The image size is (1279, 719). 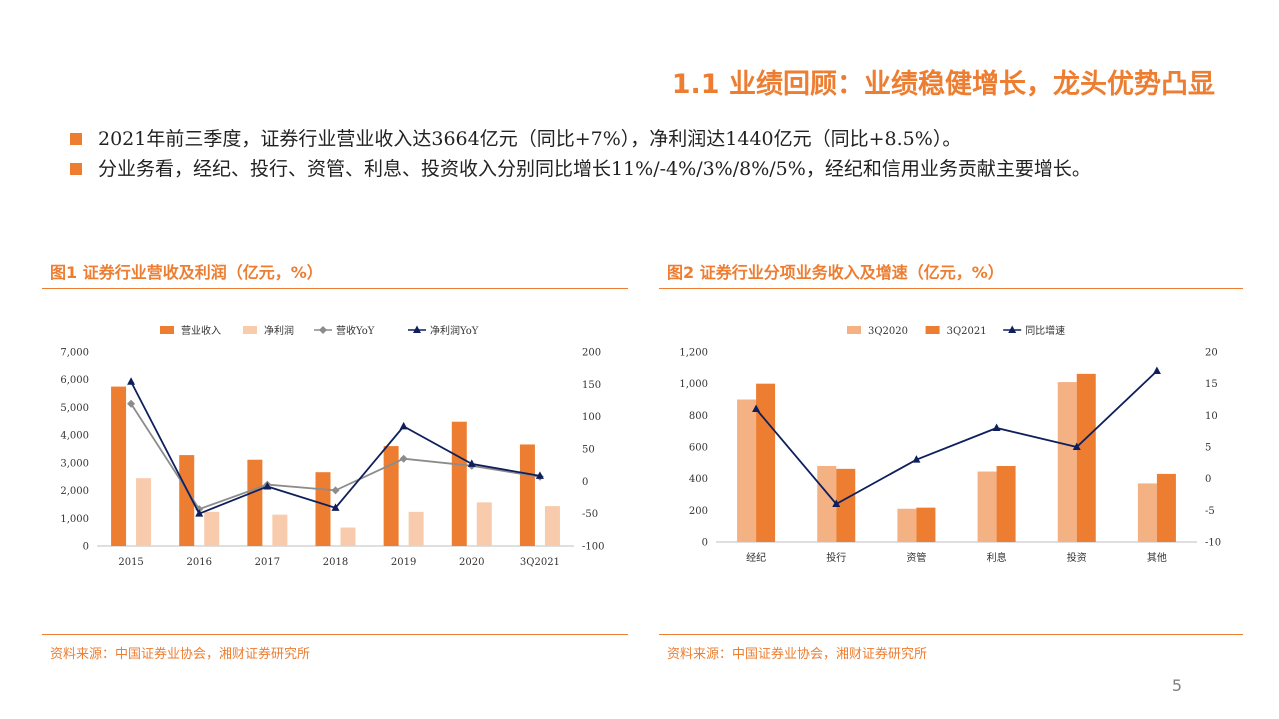 What do you see at coordinates (756, 557) in the screenshot?
I see `x-axis-tick-label: 经纪` at bounding box center [756, 557].